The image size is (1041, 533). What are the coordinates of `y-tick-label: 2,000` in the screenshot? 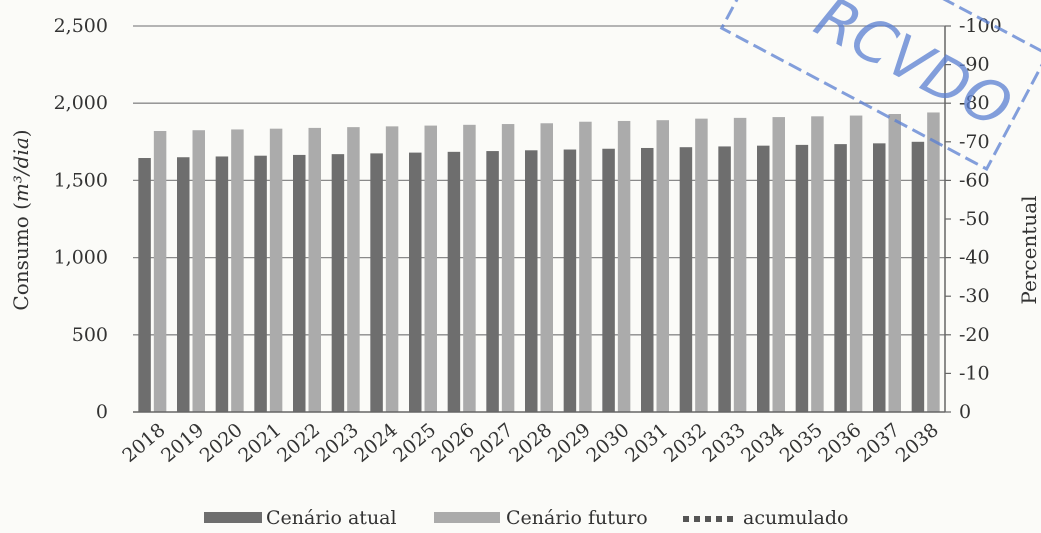 It's located at (81, 103).